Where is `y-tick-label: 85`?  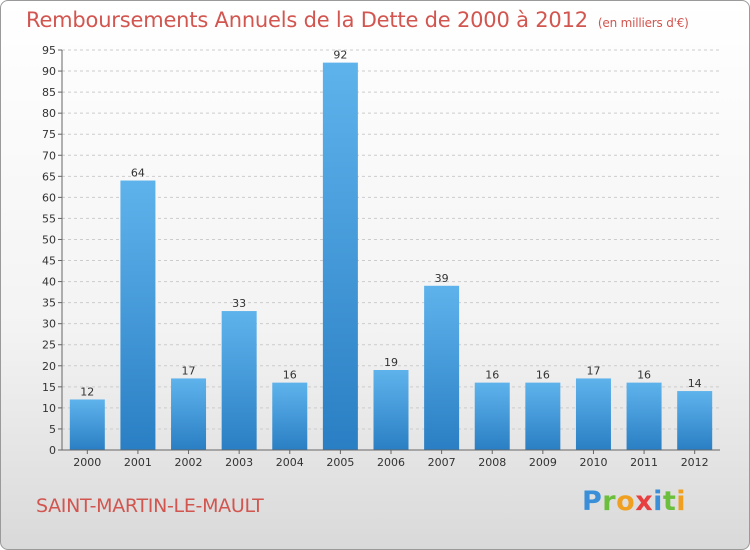 y-tick-label: 85 is located at coordinates (49, 92).